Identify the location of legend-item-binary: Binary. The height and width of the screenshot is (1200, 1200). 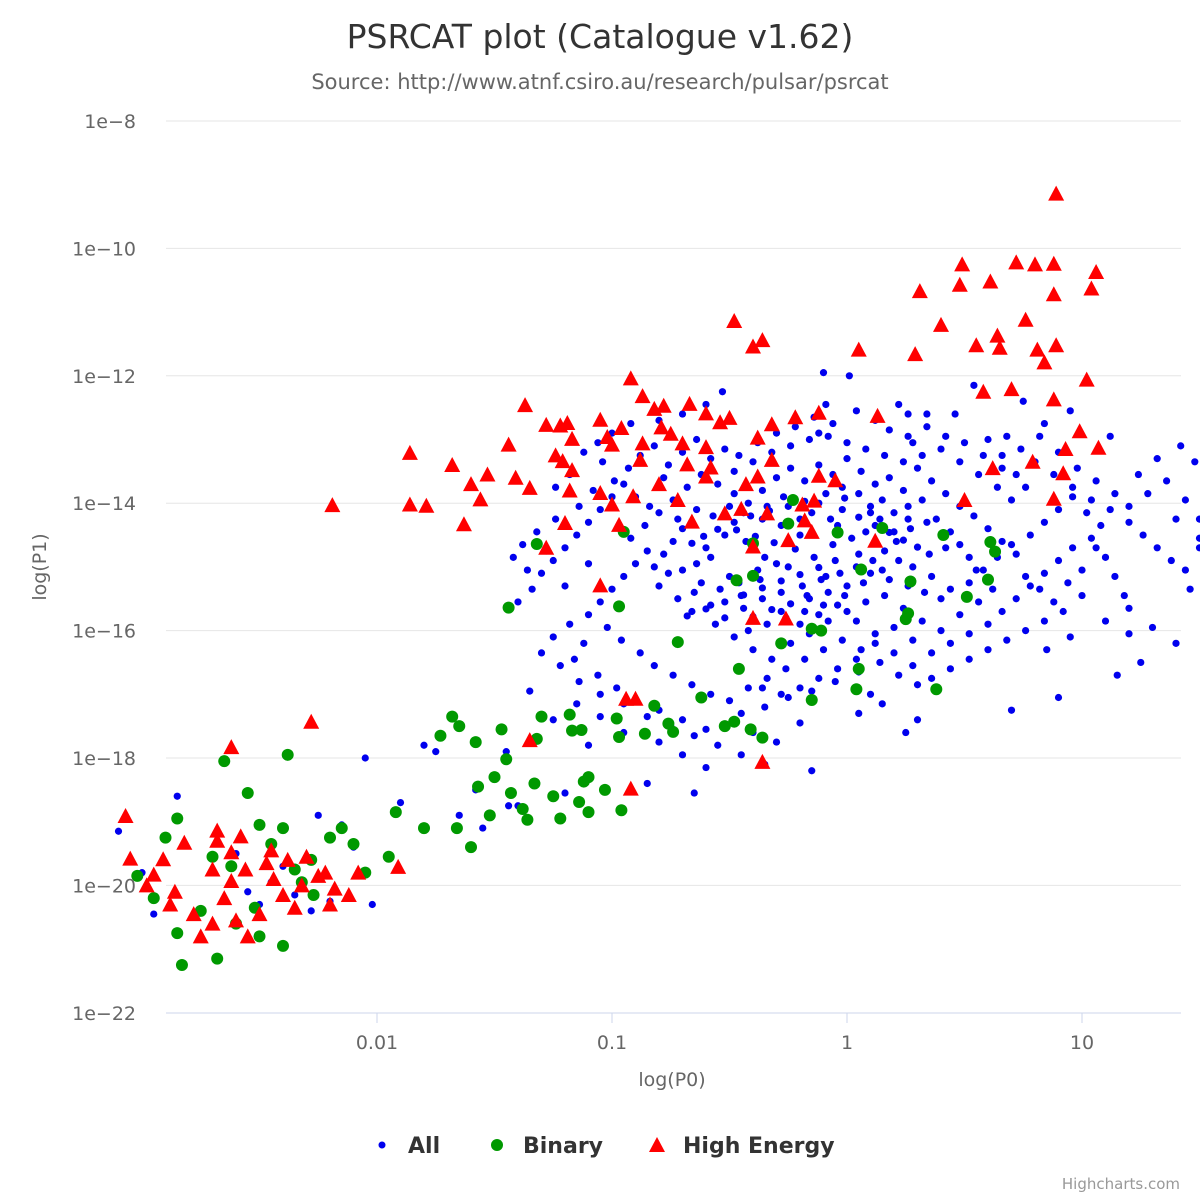
(547, 1146).